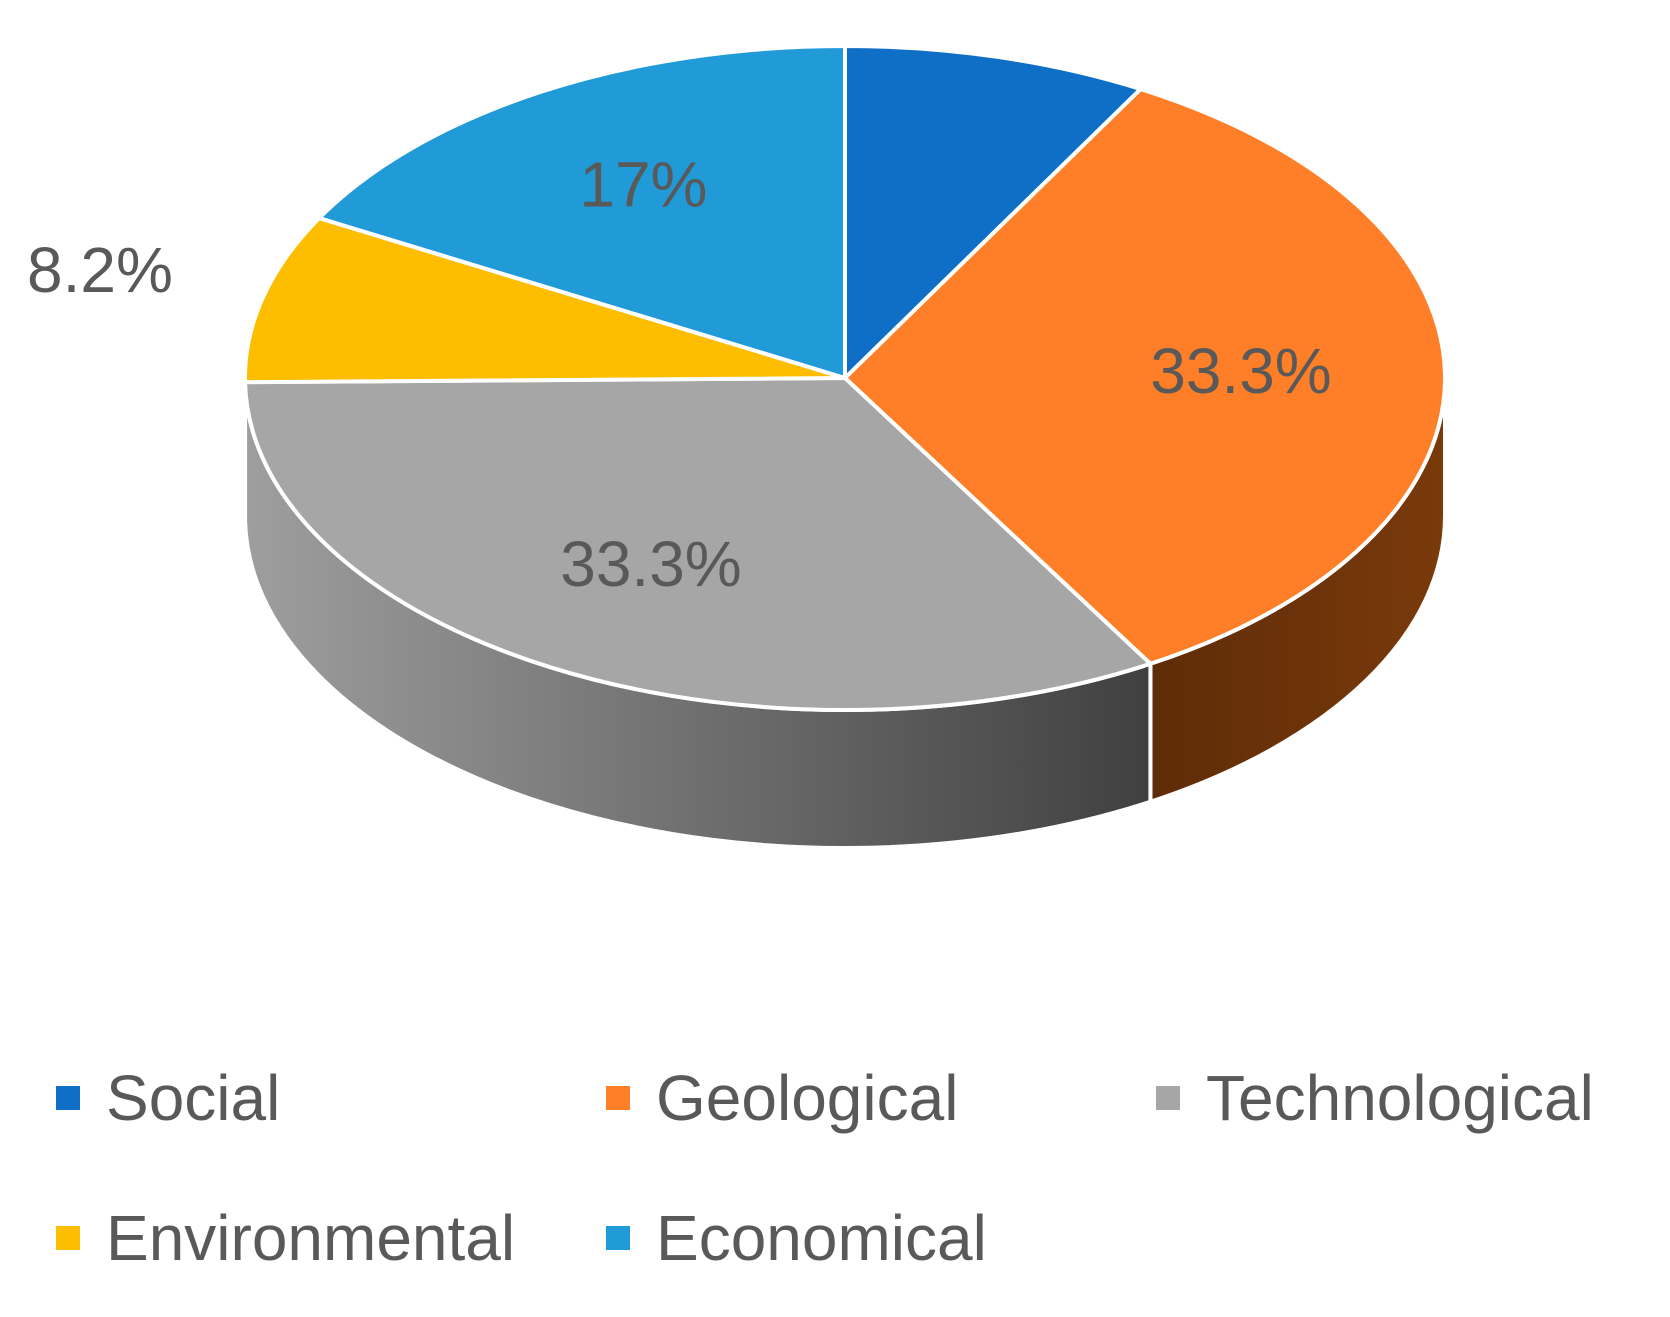  I want to click on pie-slice-economical, so click(582, 212).